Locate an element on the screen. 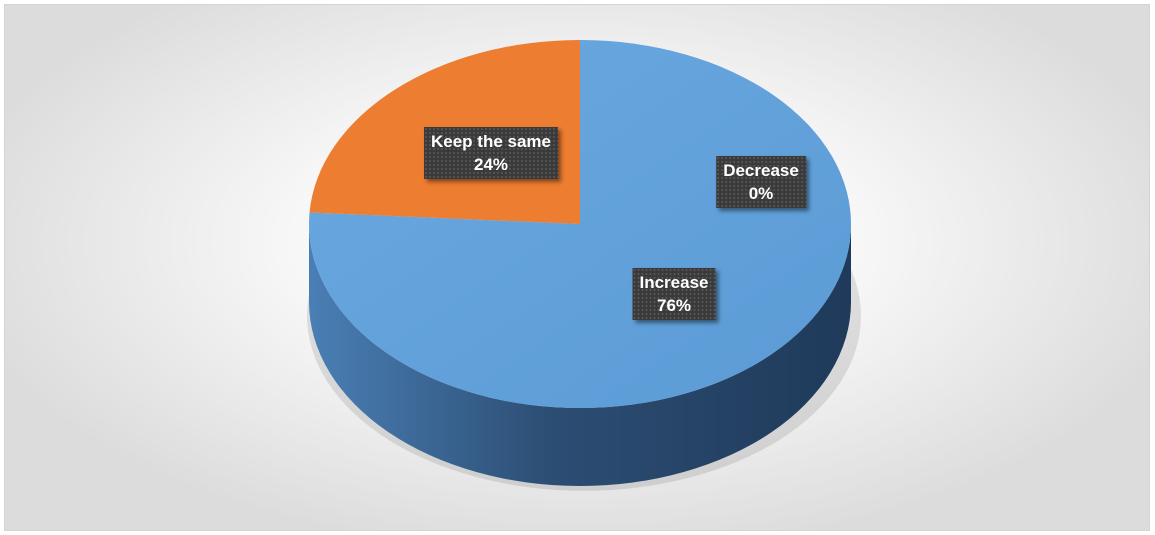 The width and height of the screenshot is (1155, 535). data-label-percent: 76% is located at coordinates (674, 305).